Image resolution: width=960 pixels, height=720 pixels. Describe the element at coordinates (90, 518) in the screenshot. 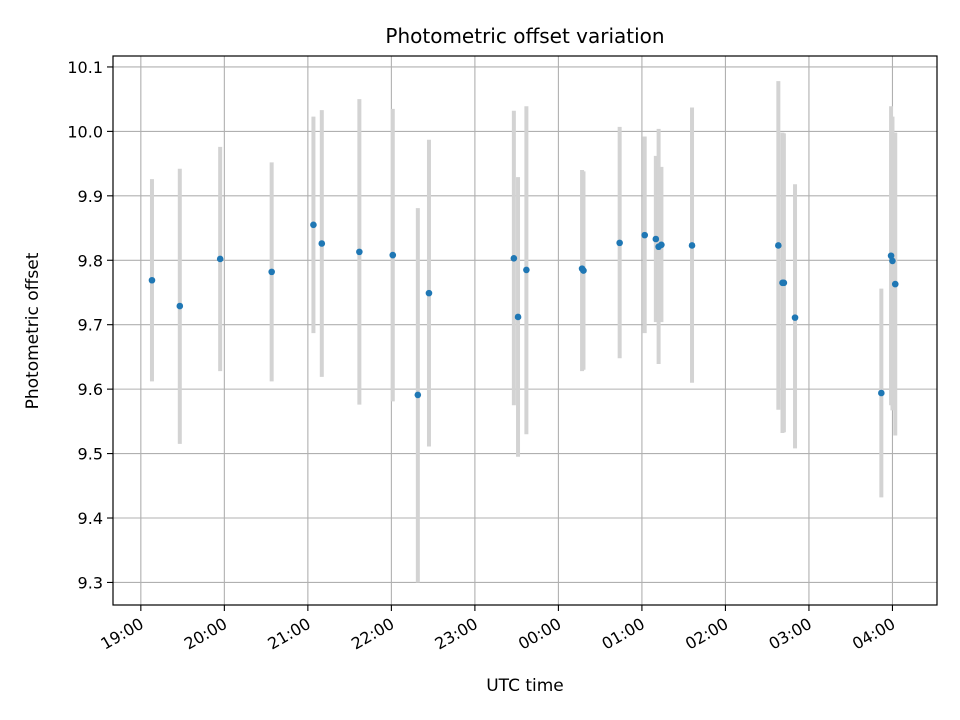

I see `y-tick-label: 9.4` at that location.